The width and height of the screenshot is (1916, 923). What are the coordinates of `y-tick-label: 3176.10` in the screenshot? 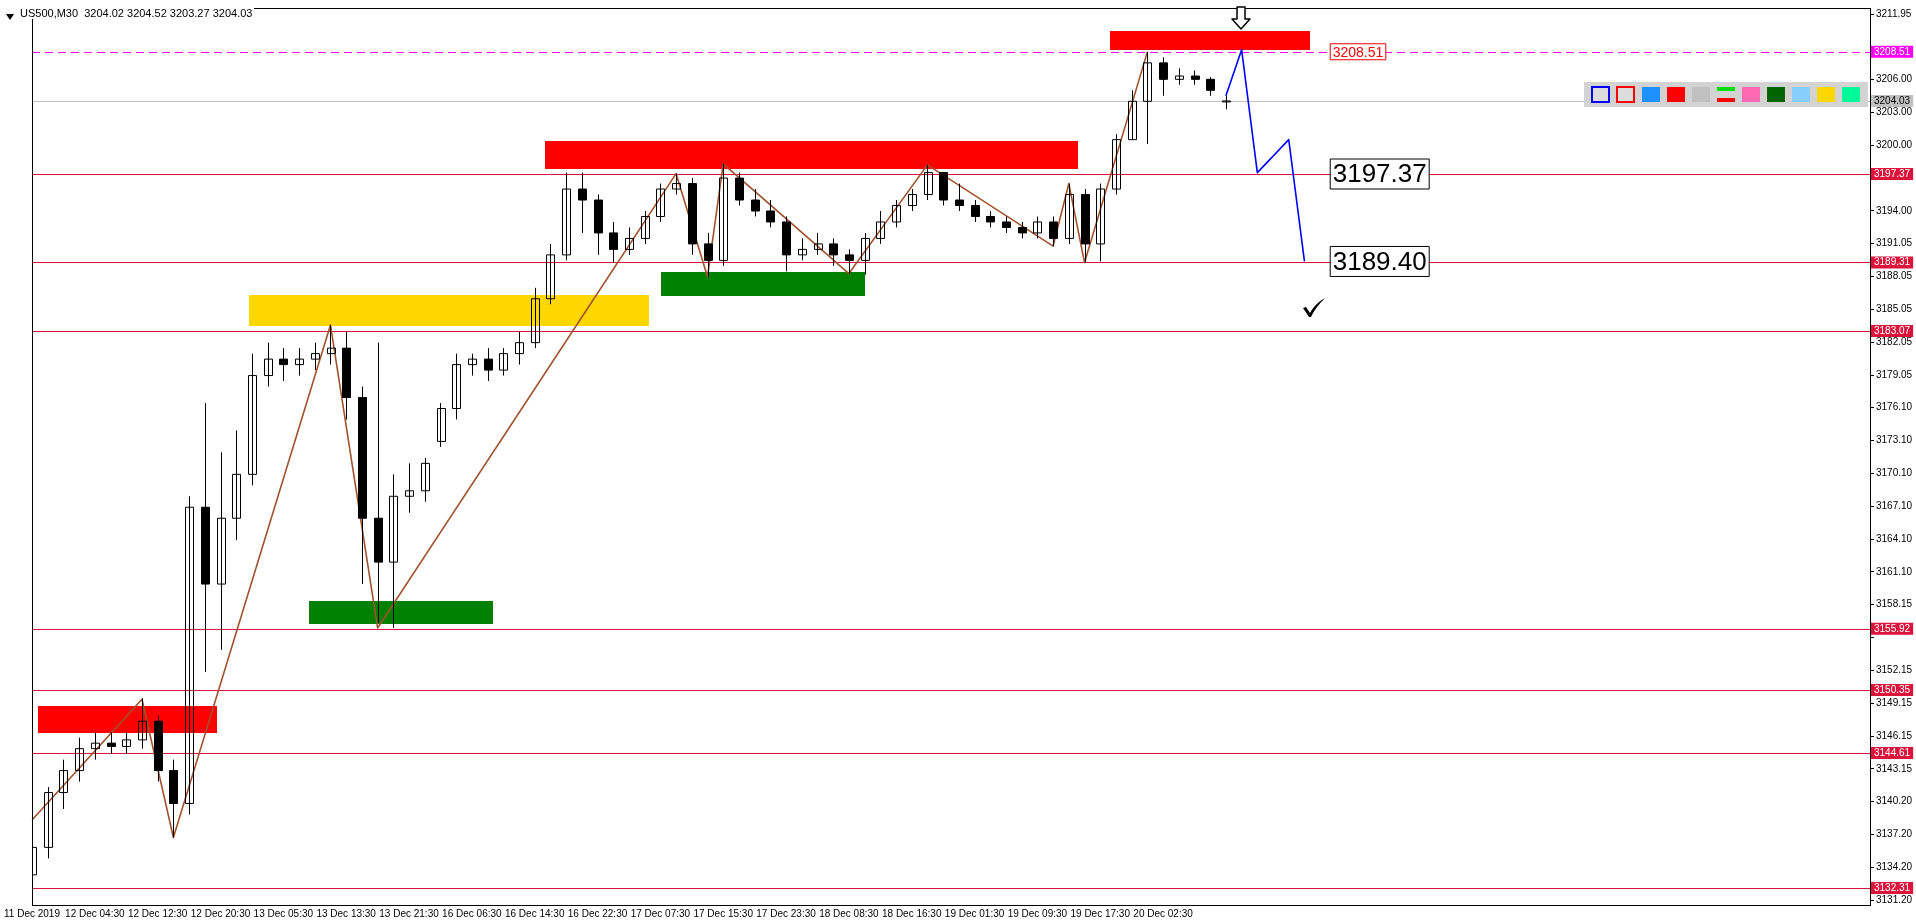 It's located at (1894, 407).